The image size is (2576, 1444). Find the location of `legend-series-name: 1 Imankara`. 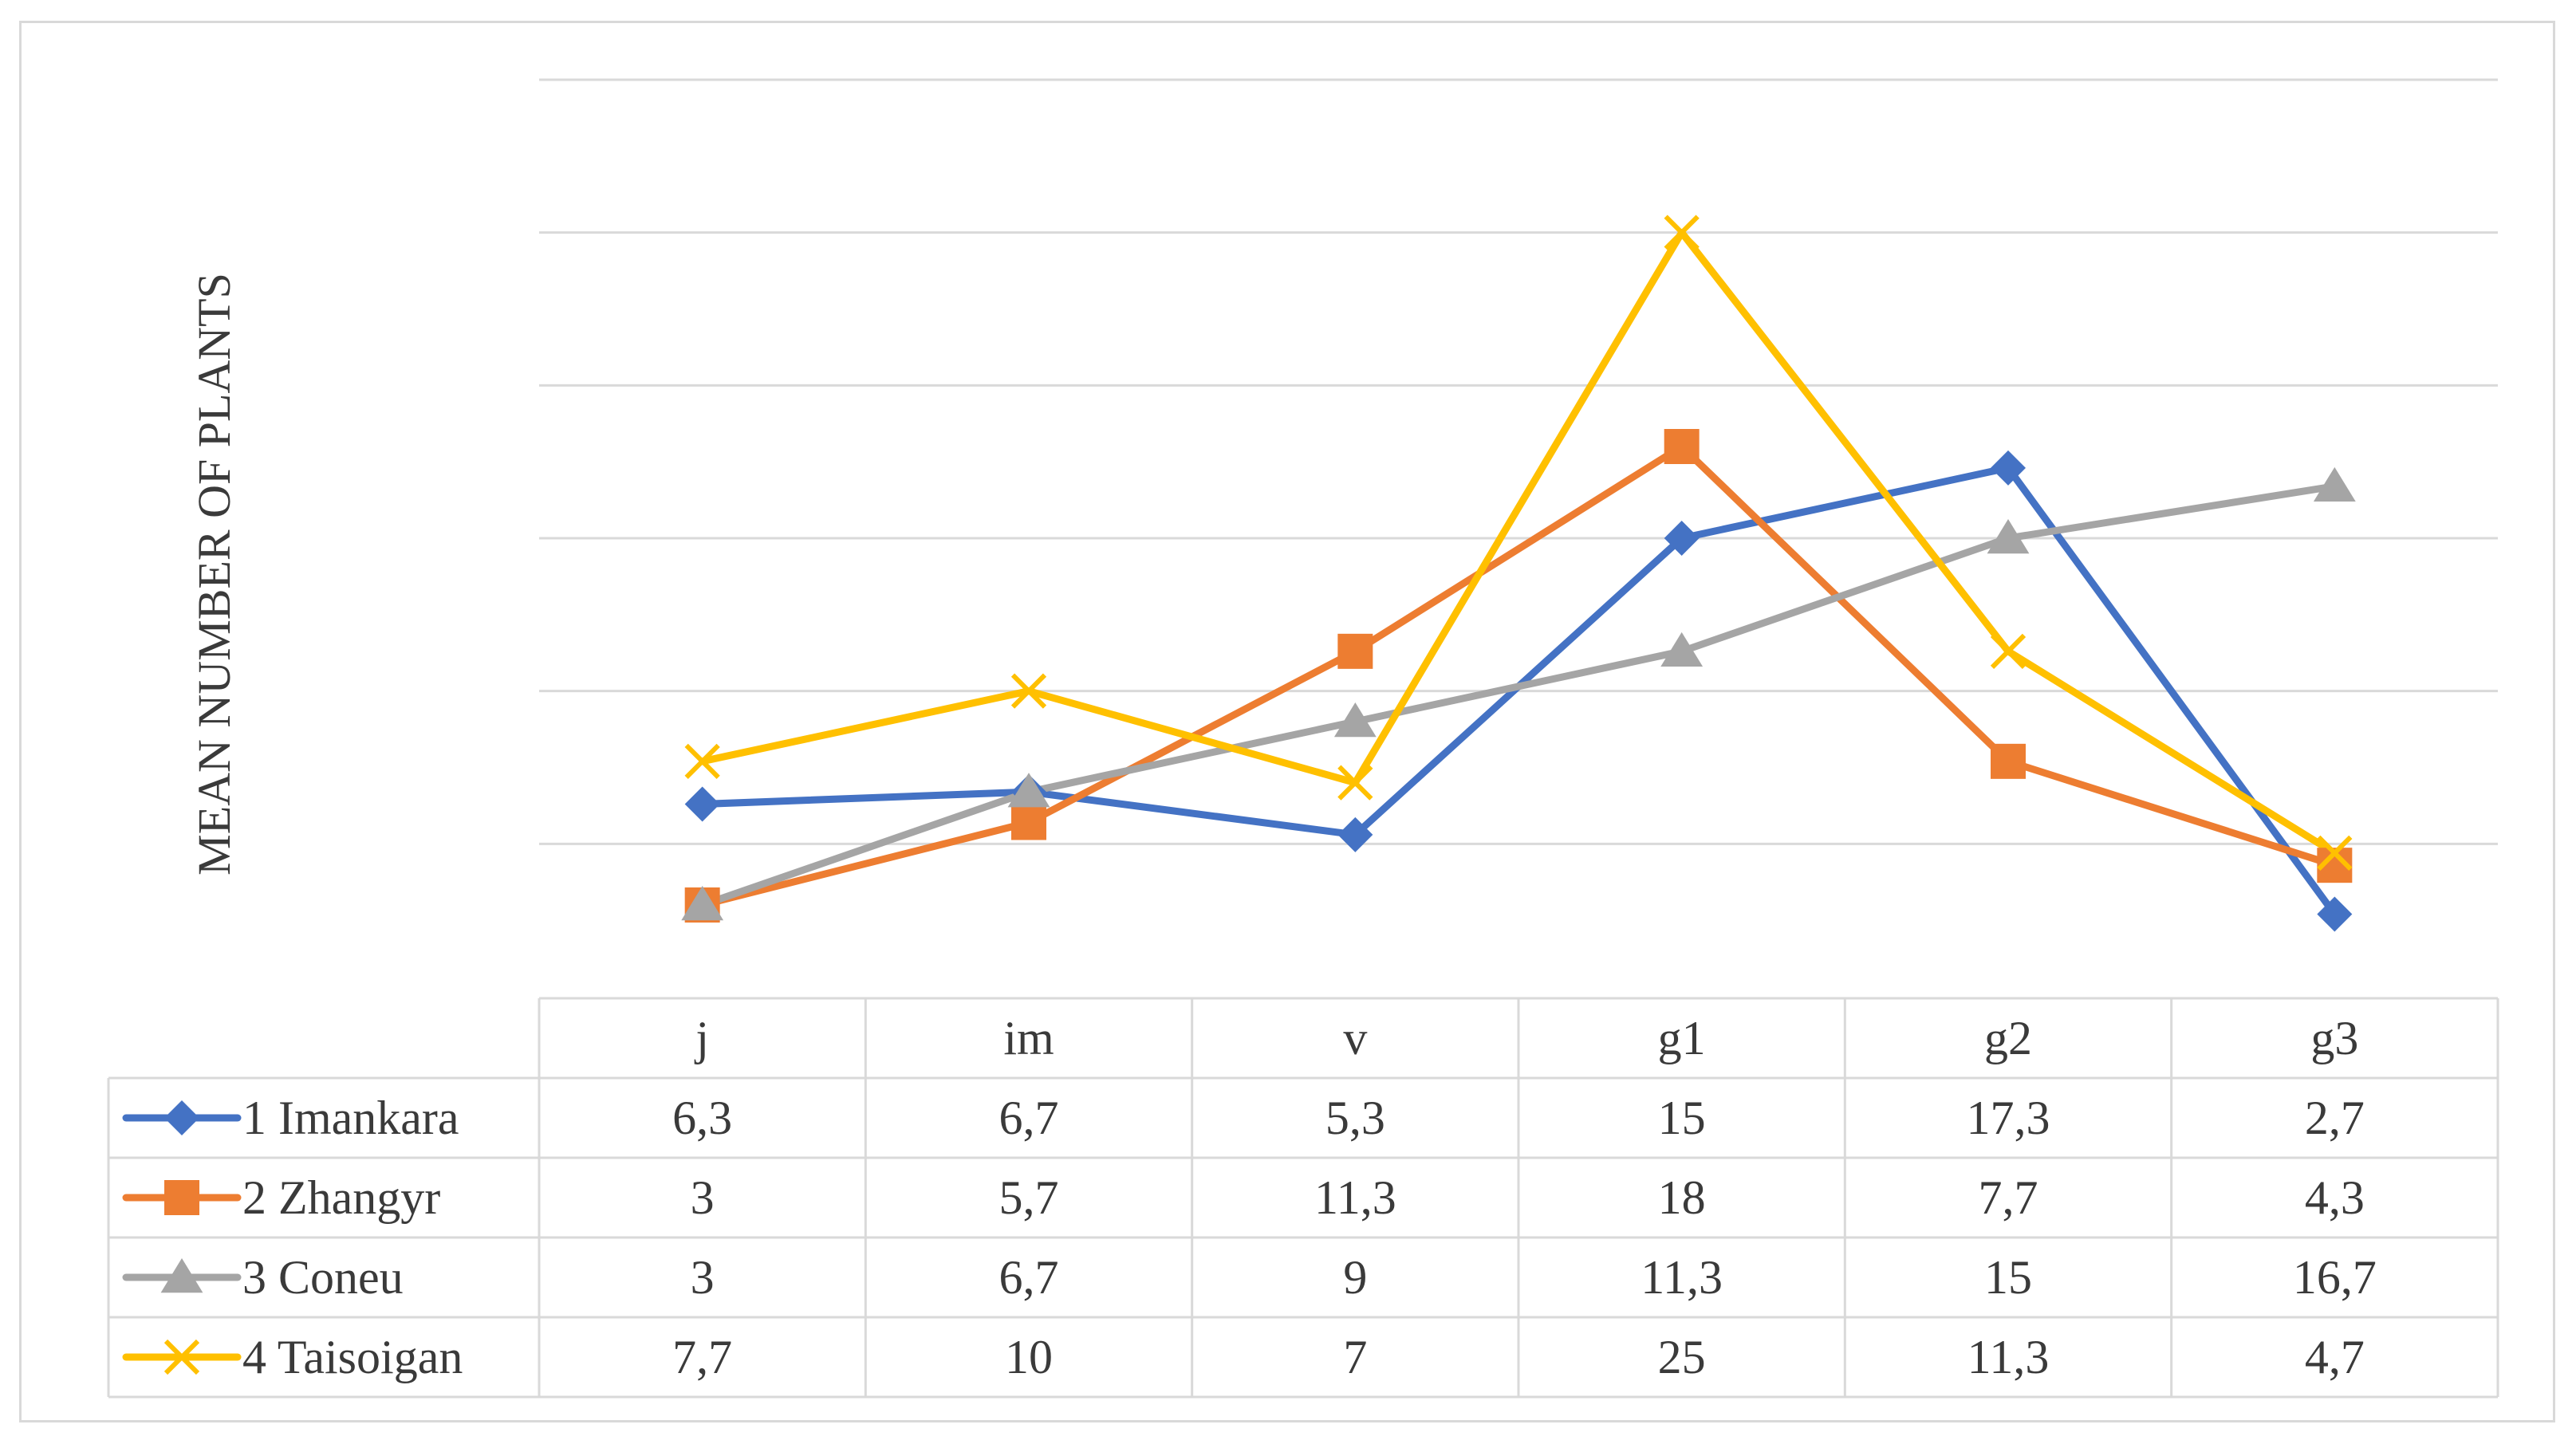

legend-series-name: 1 Imankara is located at coordinates (350, 1118).